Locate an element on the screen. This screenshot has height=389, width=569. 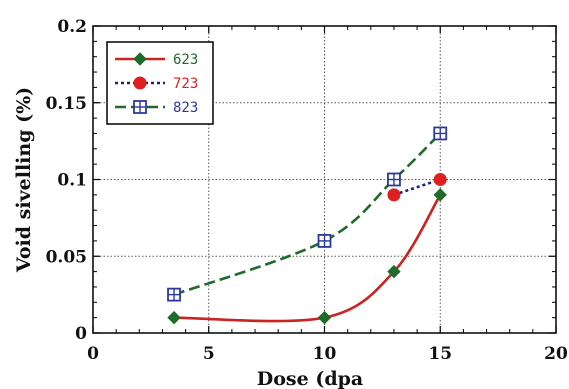
legend: 623 723 823 is located at coordinates (160, 83).